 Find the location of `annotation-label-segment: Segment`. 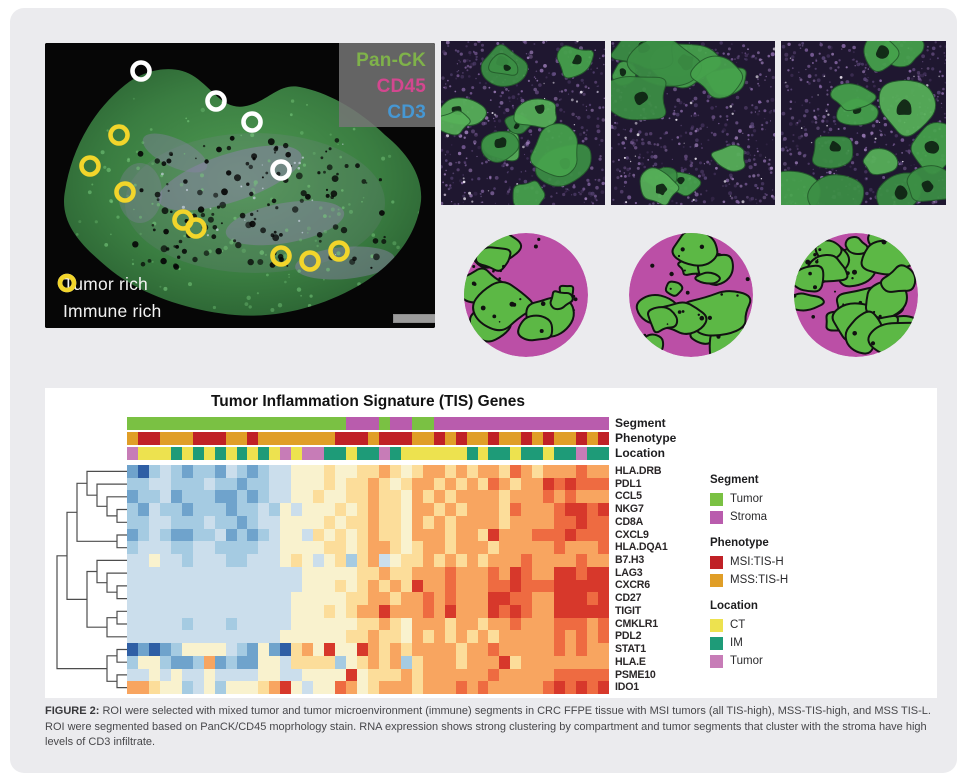

annotation-label-segment: Segment is located at coordinates (640, 423).